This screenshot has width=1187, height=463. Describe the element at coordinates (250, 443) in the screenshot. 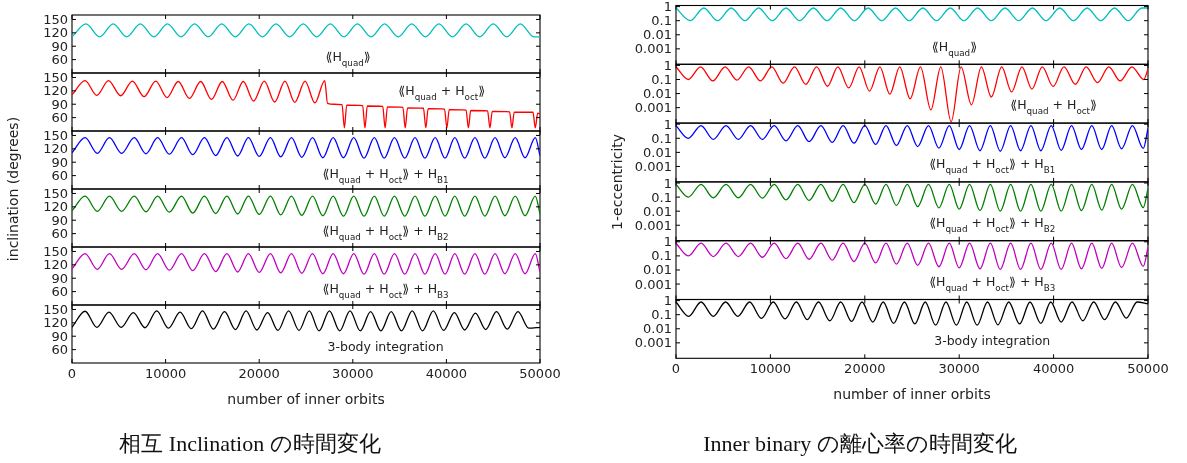

I see `text: 相互 Inclination の時間変化` at that location.